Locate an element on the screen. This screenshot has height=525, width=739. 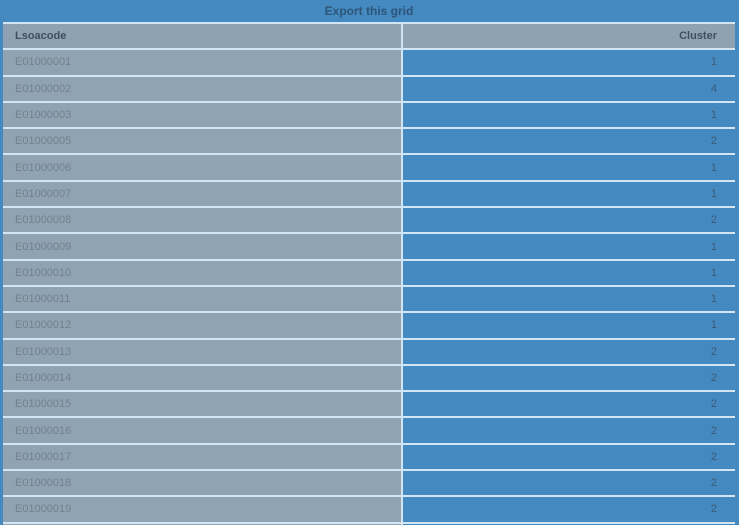
lsoacode-cell is located at coordinates (202, 524).